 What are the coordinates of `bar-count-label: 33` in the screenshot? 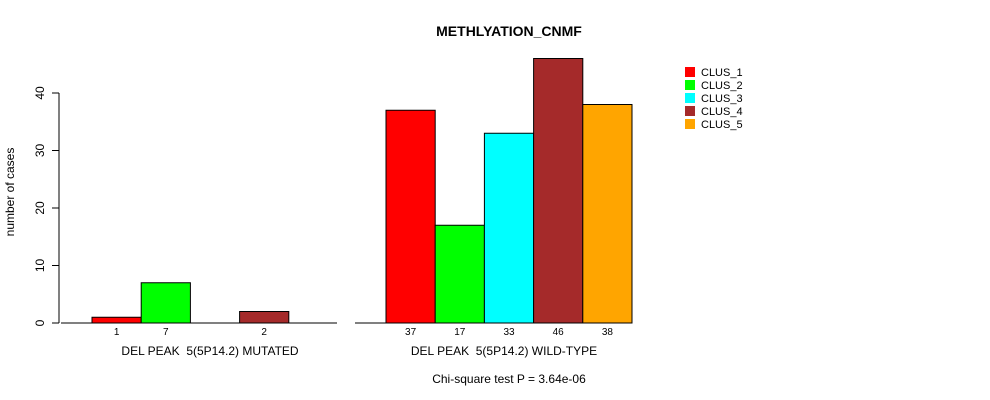 It's located at (509, 332).